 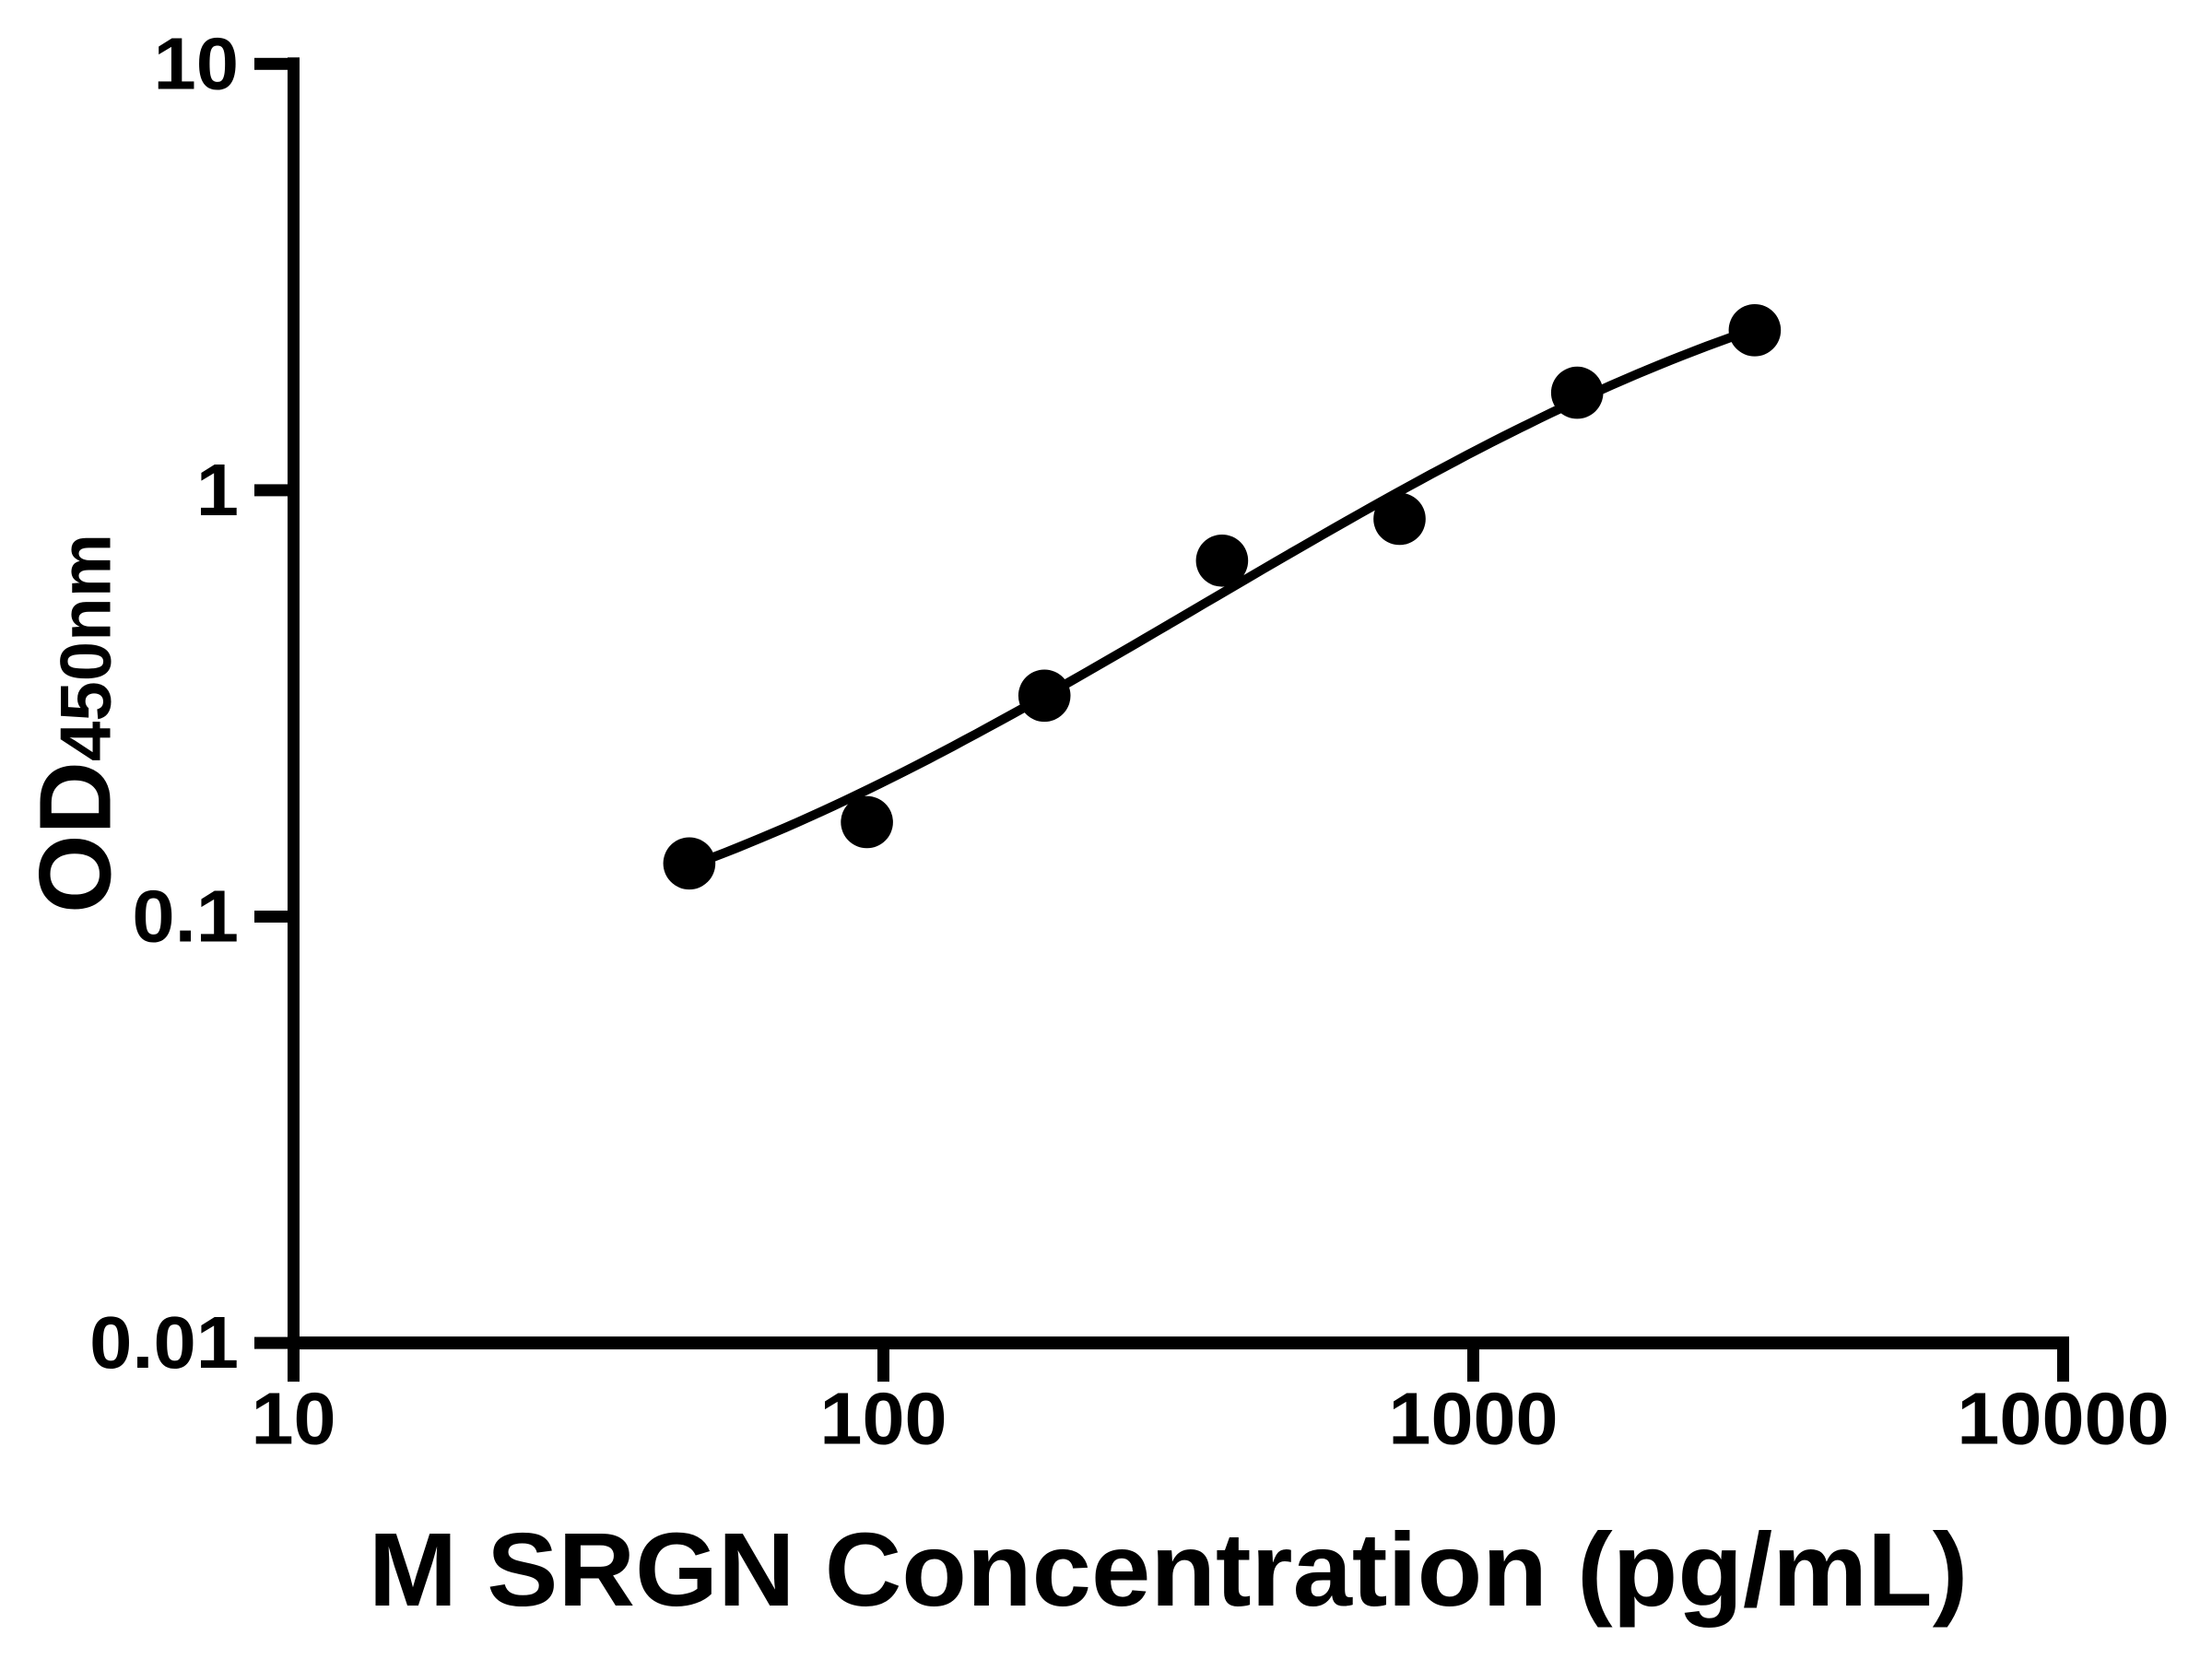 I want to click on svg-text: 0.1, so click(x=185, y=917).